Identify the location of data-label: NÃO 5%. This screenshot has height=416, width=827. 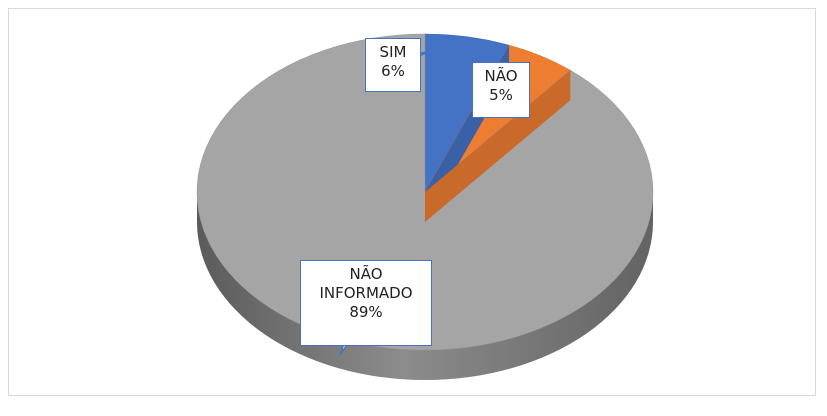
(501, 90).